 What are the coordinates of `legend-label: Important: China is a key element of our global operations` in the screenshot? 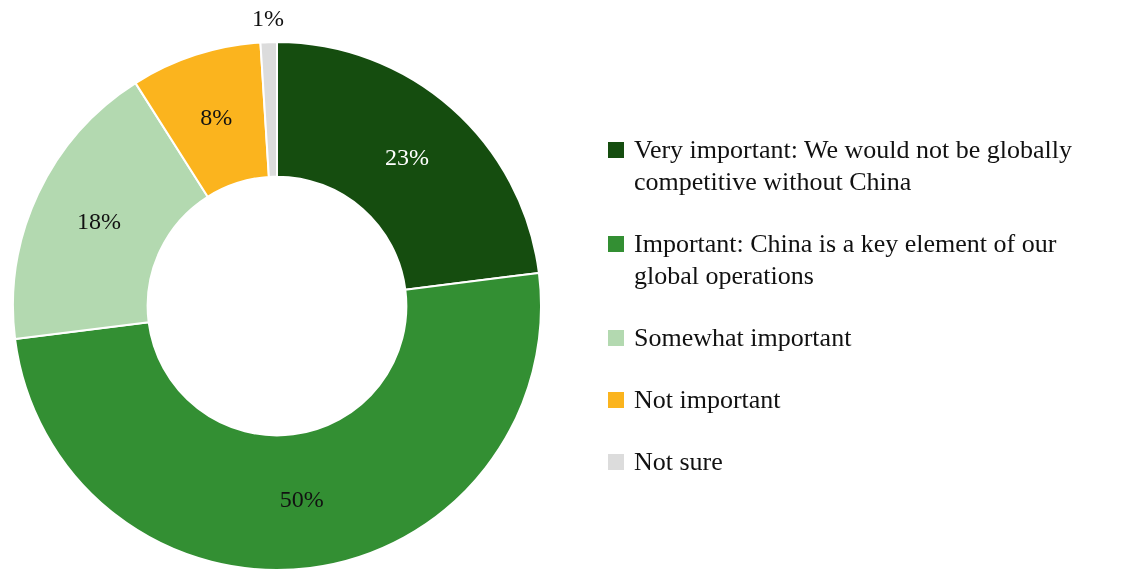 It's located at (846, 260).